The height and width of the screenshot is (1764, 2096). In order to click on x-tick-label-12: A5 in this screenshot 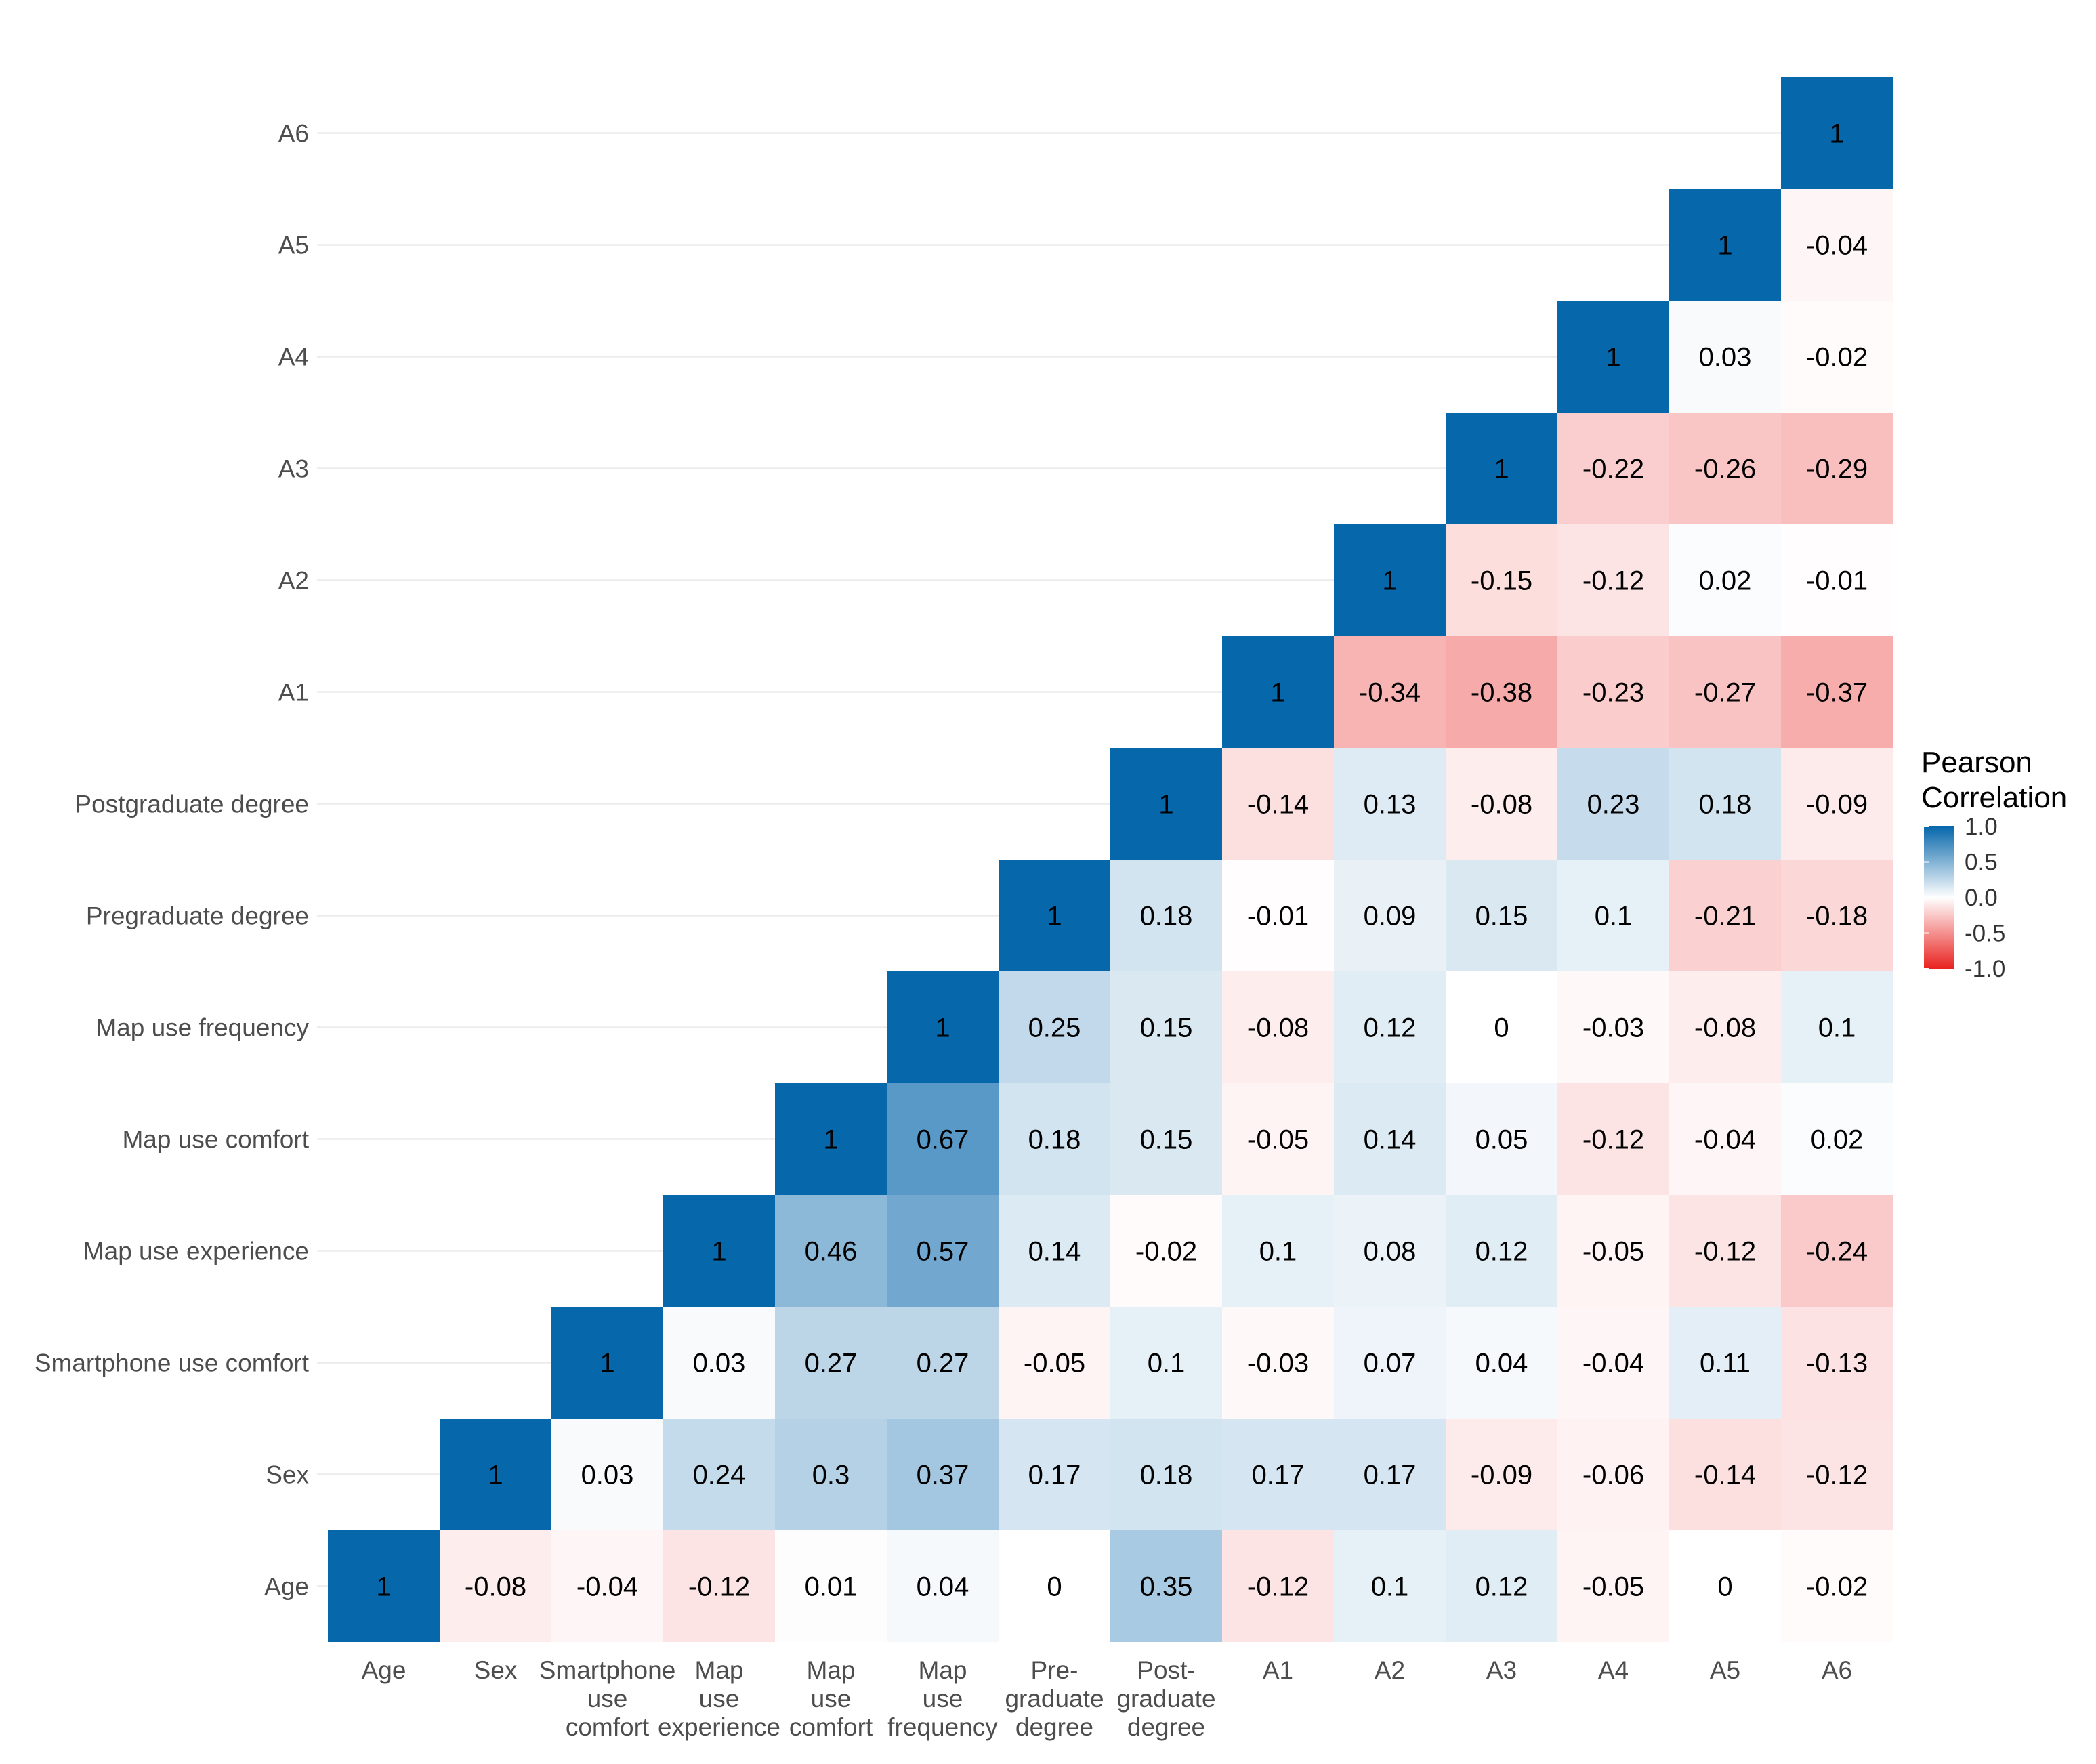, I will do `click(1725, 1670)`.